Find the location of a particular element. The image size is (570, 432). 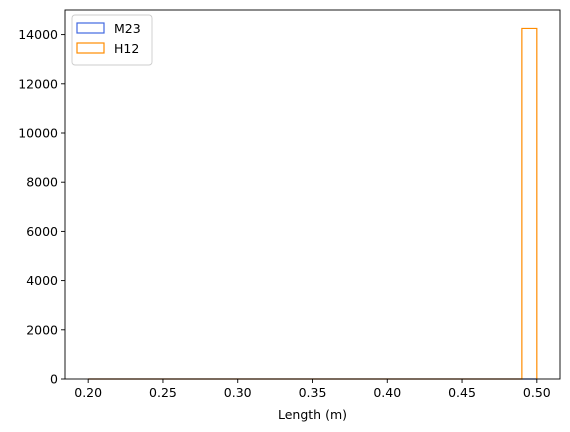

legend-swatch-m23 is located at coordinates (90, 28).